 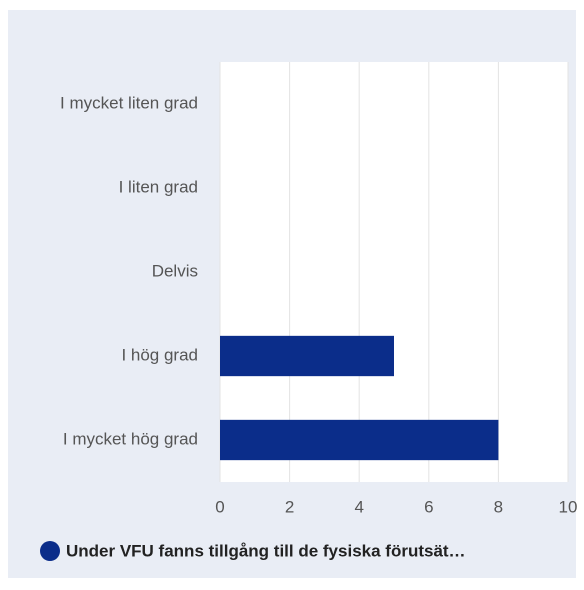 I want to click on y-tick-label: I liten grad, so click(x=158, y=186).